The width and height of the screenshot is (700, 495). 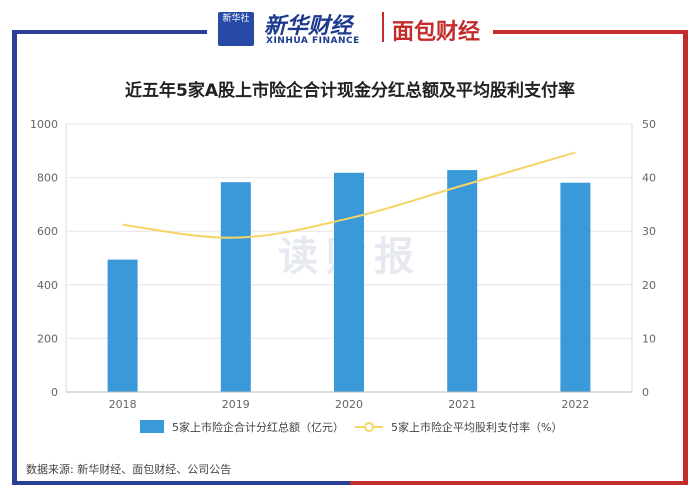 What do you see at coordinates (313, 41) in the screenshot?
I see `brand-xinhua-finance-sub: XINHUA FINANCE` at bounding box center [313, 41].